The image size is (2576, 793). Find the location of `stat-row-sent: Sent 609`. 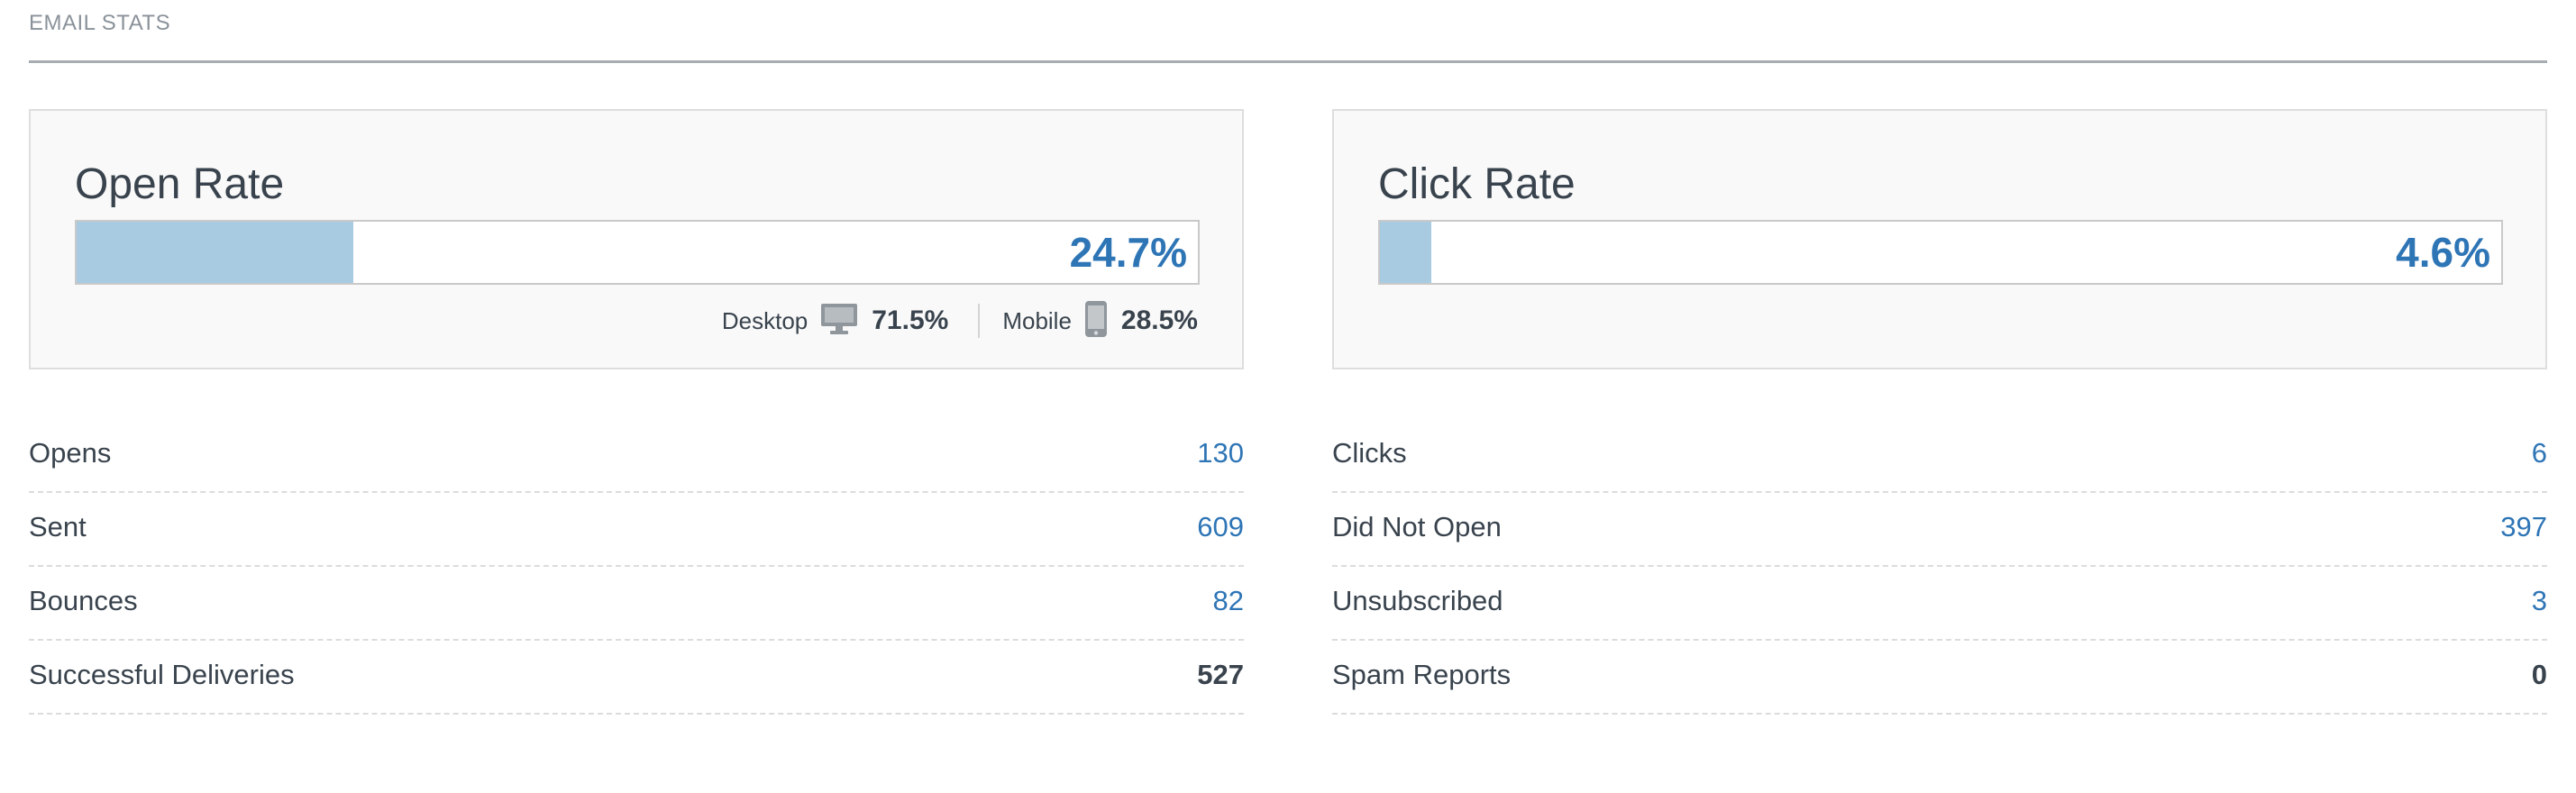

stat-row-sent: Sent 609 is located at coordinates (636, 531).